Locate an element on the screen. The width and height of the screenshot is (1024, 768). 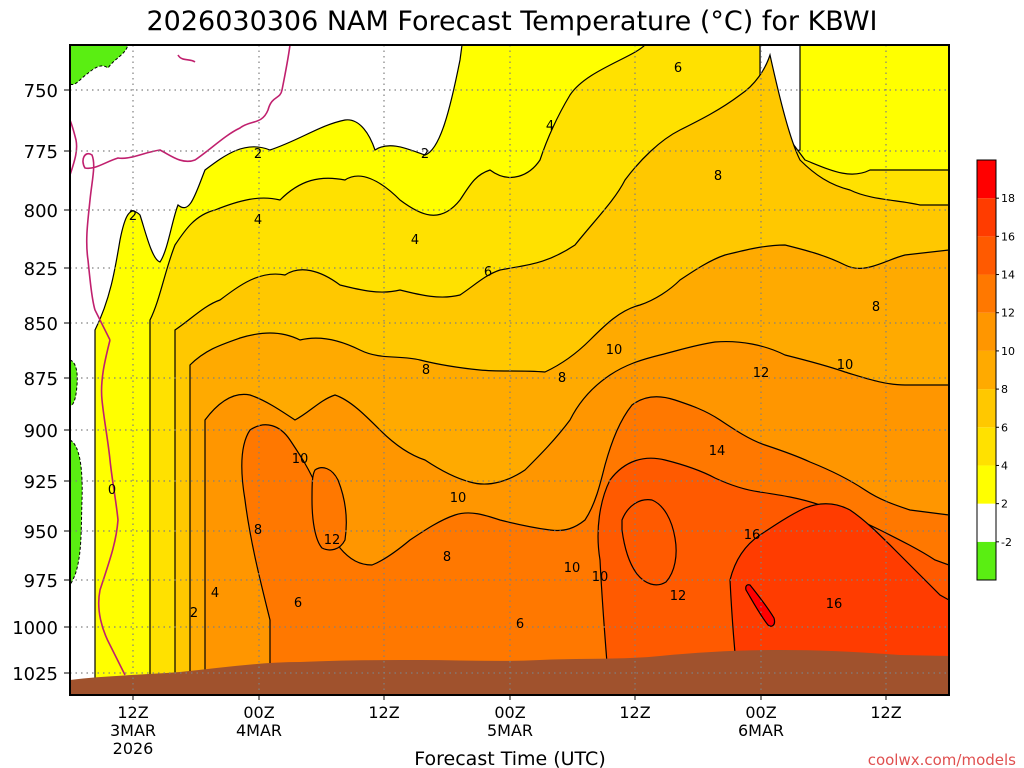
colorbar-label: 12 is located at coordinates (1008, 313).